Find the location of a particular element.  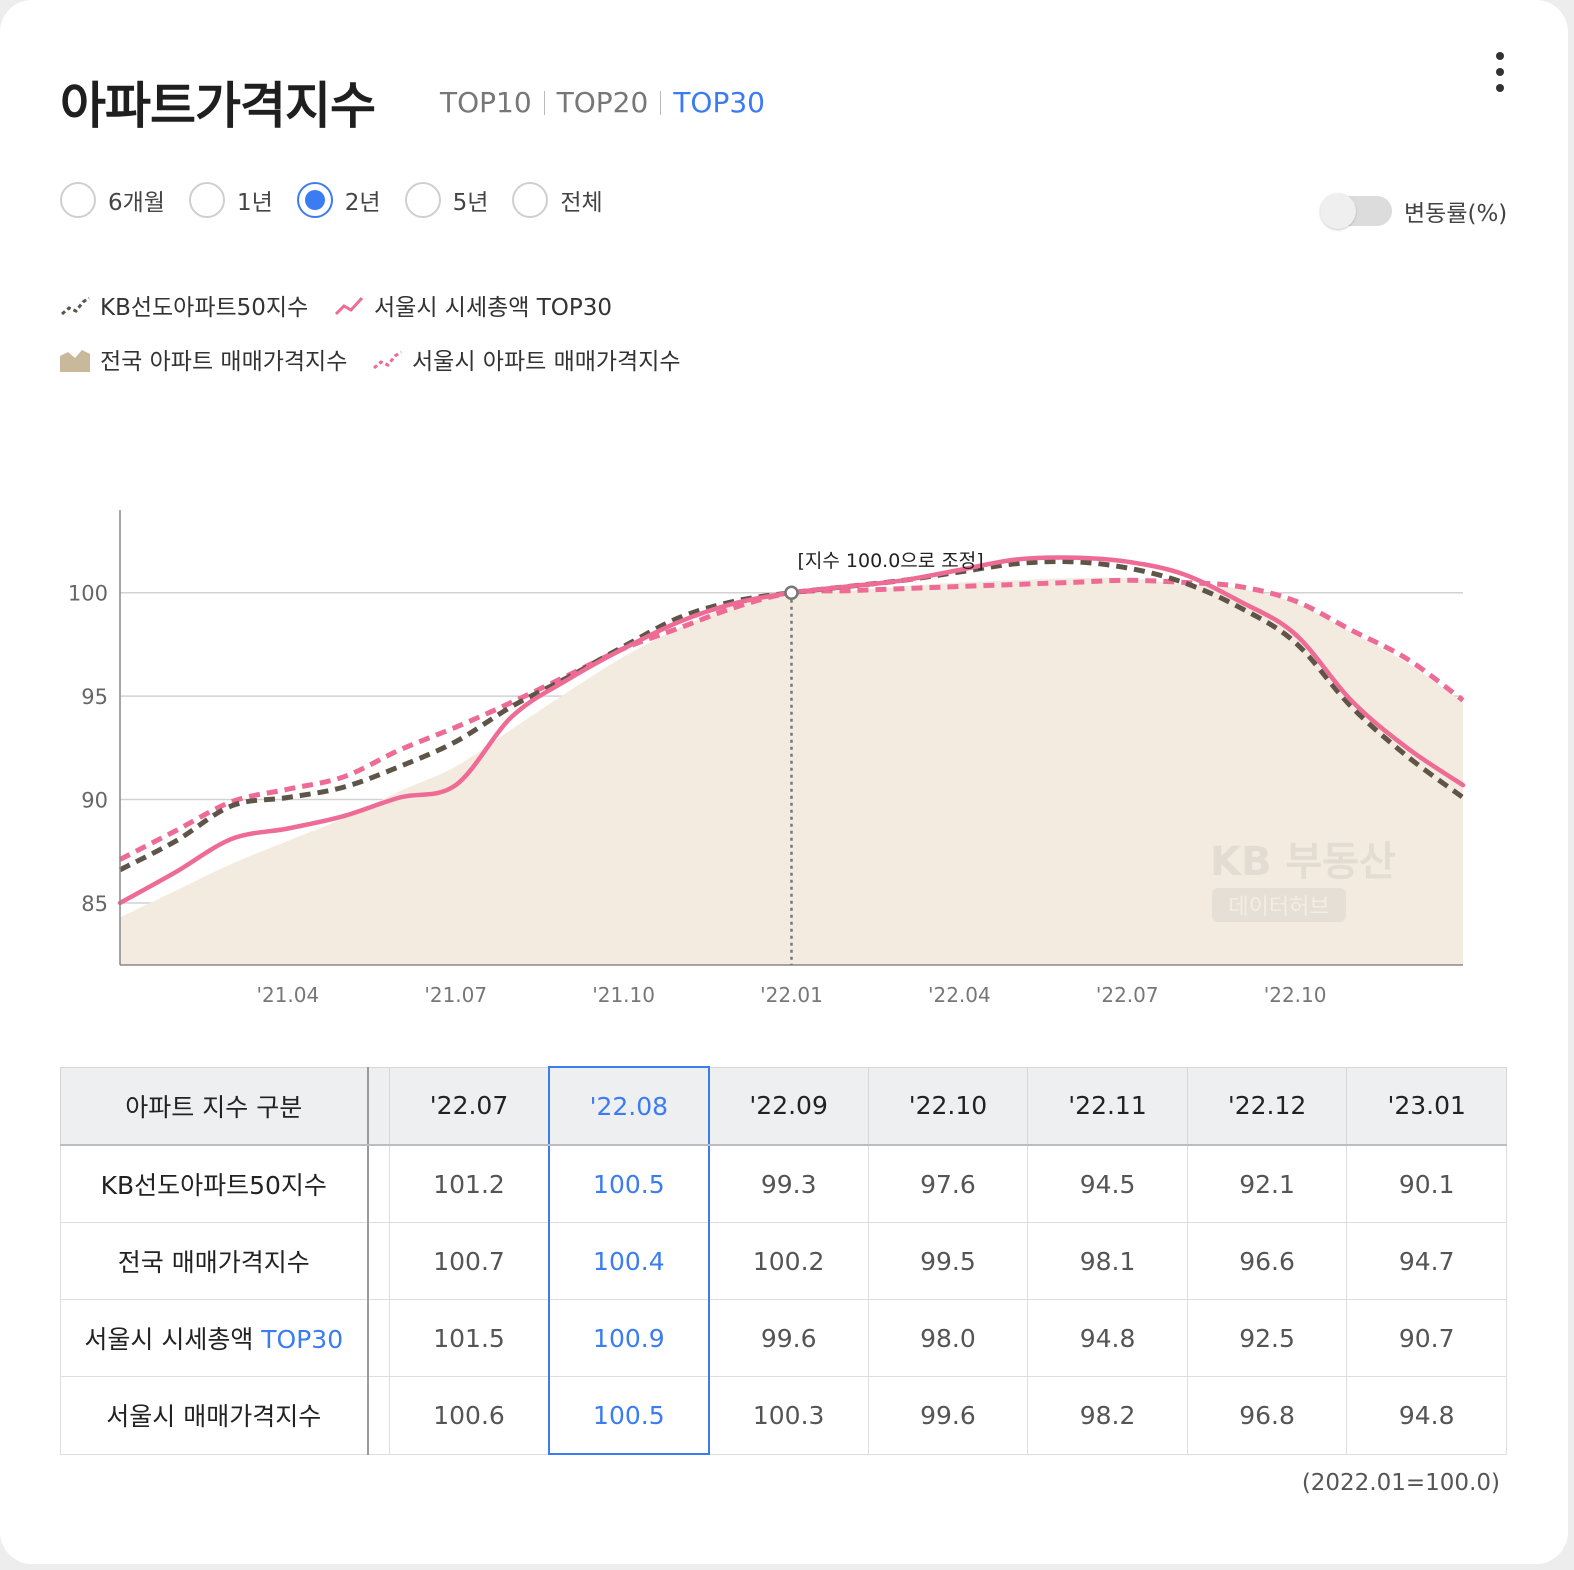

x-tick-label: '21.04 is located at coordinates (287, 995).